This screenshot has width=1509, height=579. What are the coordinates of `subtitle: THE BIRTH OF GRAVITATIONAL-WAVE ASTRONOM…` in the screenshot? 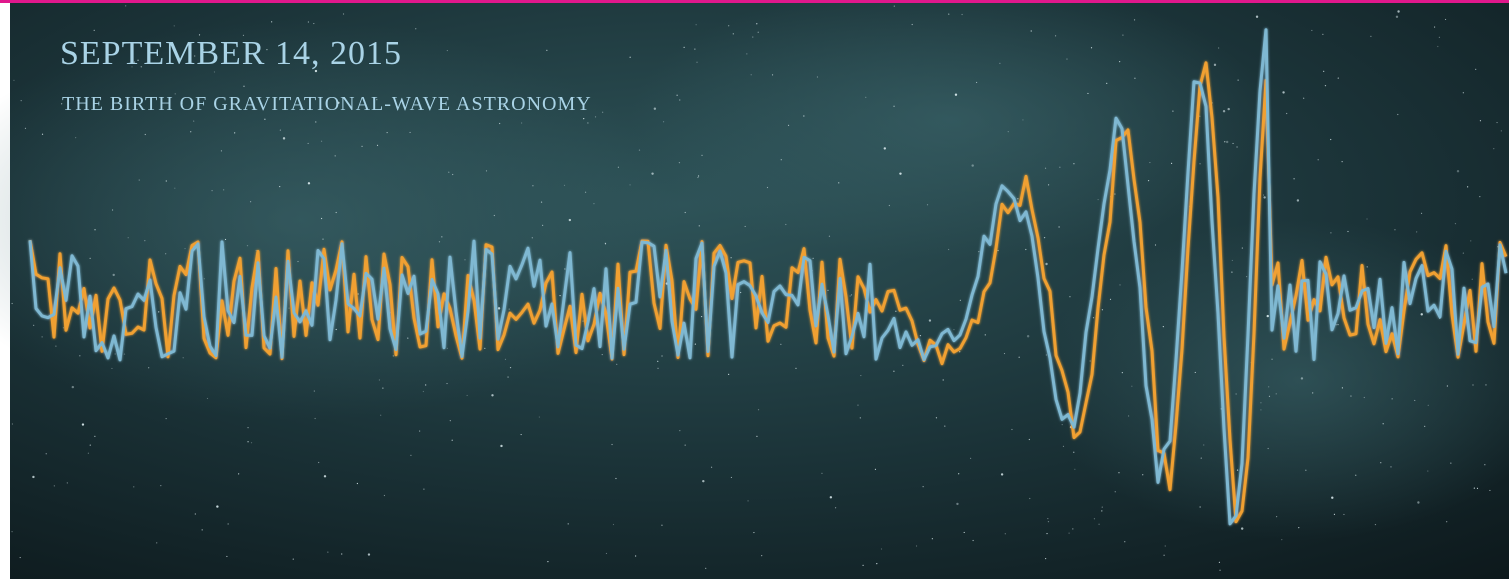 It's located at (327, 104).